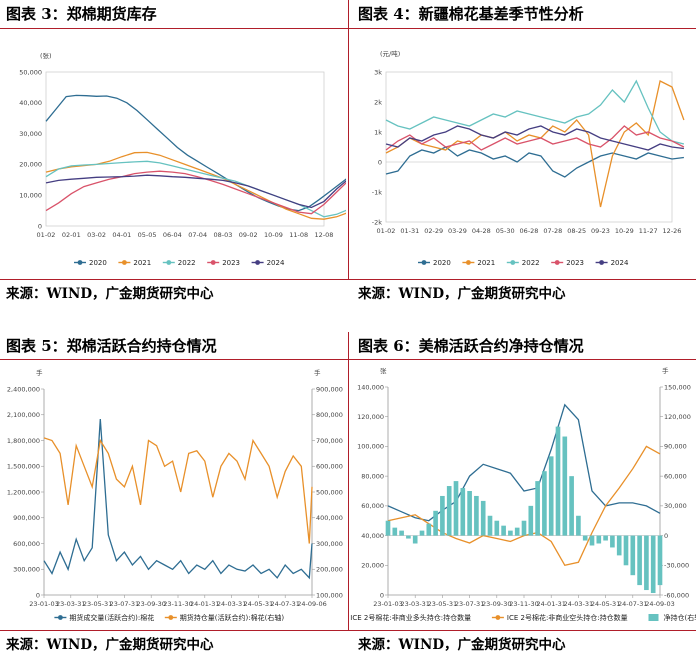 Image resolution: width=696 pixels, height=659 pixels. What do you see at coordinates (248, 235) in the screenshot?
I see `x-tick-label: 09-02` at bounding box center [248, 235].